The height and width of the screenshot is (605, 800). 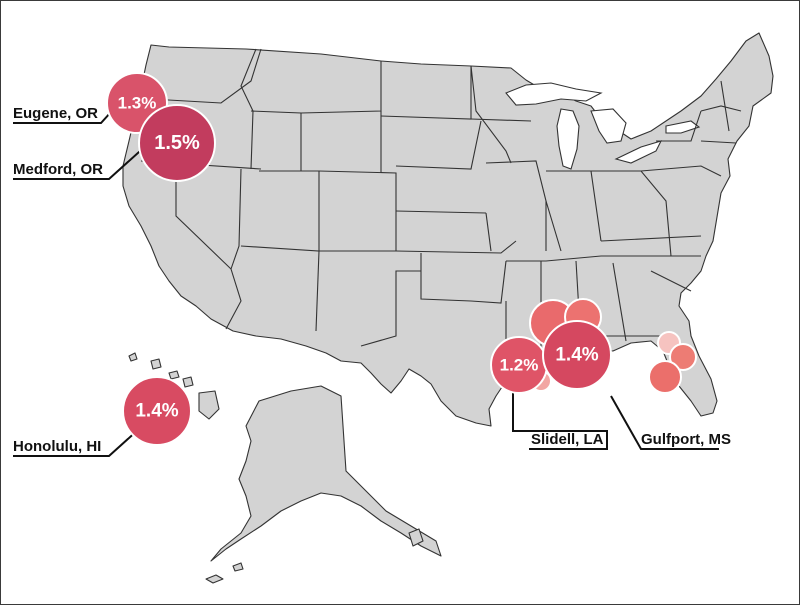 I want to click on marker-value: 1.5%, so click(x=177, y=143).